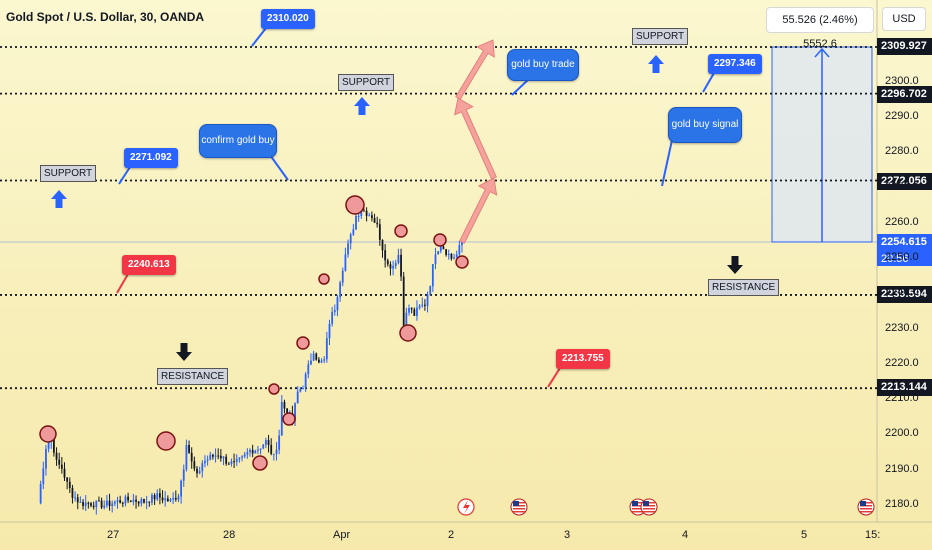 This screenshot has width=932, height=550. I want to click on support-label-right: SUPPORT, so click(660, 36).